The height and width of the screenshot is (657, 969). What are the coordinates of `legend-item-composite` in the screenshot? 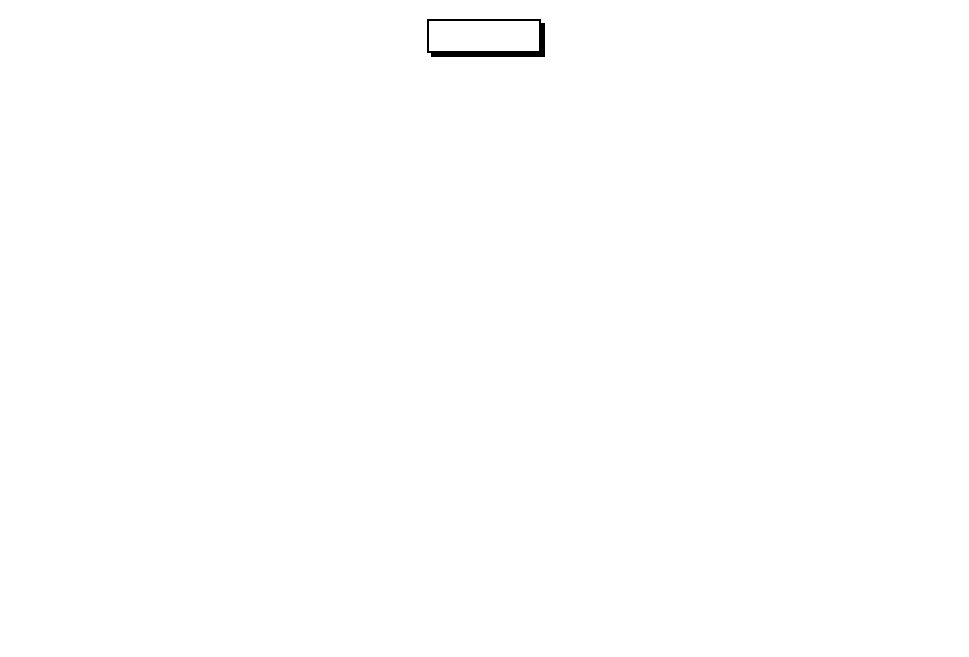 It's located at (509, 36).